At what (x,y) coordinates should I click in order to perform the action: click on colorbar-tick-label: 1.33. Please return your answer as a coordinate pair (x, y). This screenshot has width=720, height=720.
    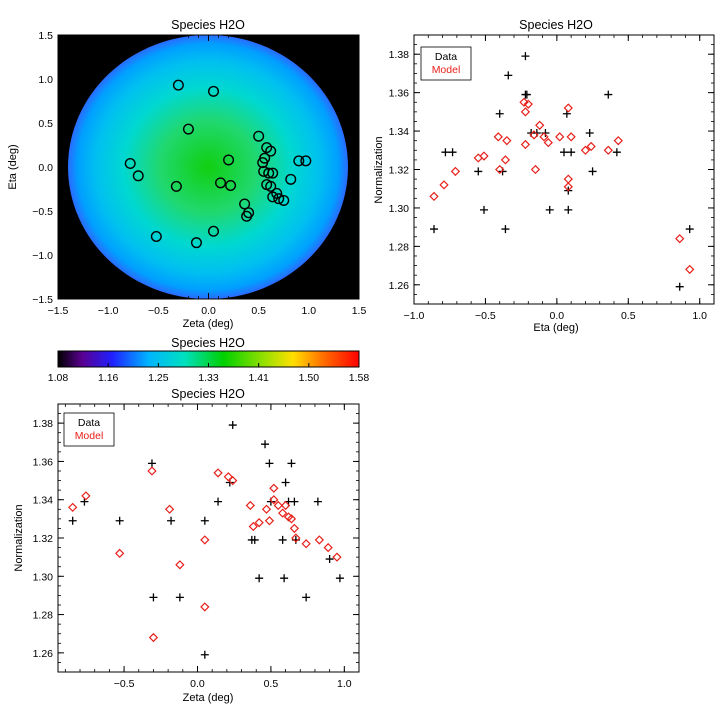
    Looking at the image, I should click on (208, 378).